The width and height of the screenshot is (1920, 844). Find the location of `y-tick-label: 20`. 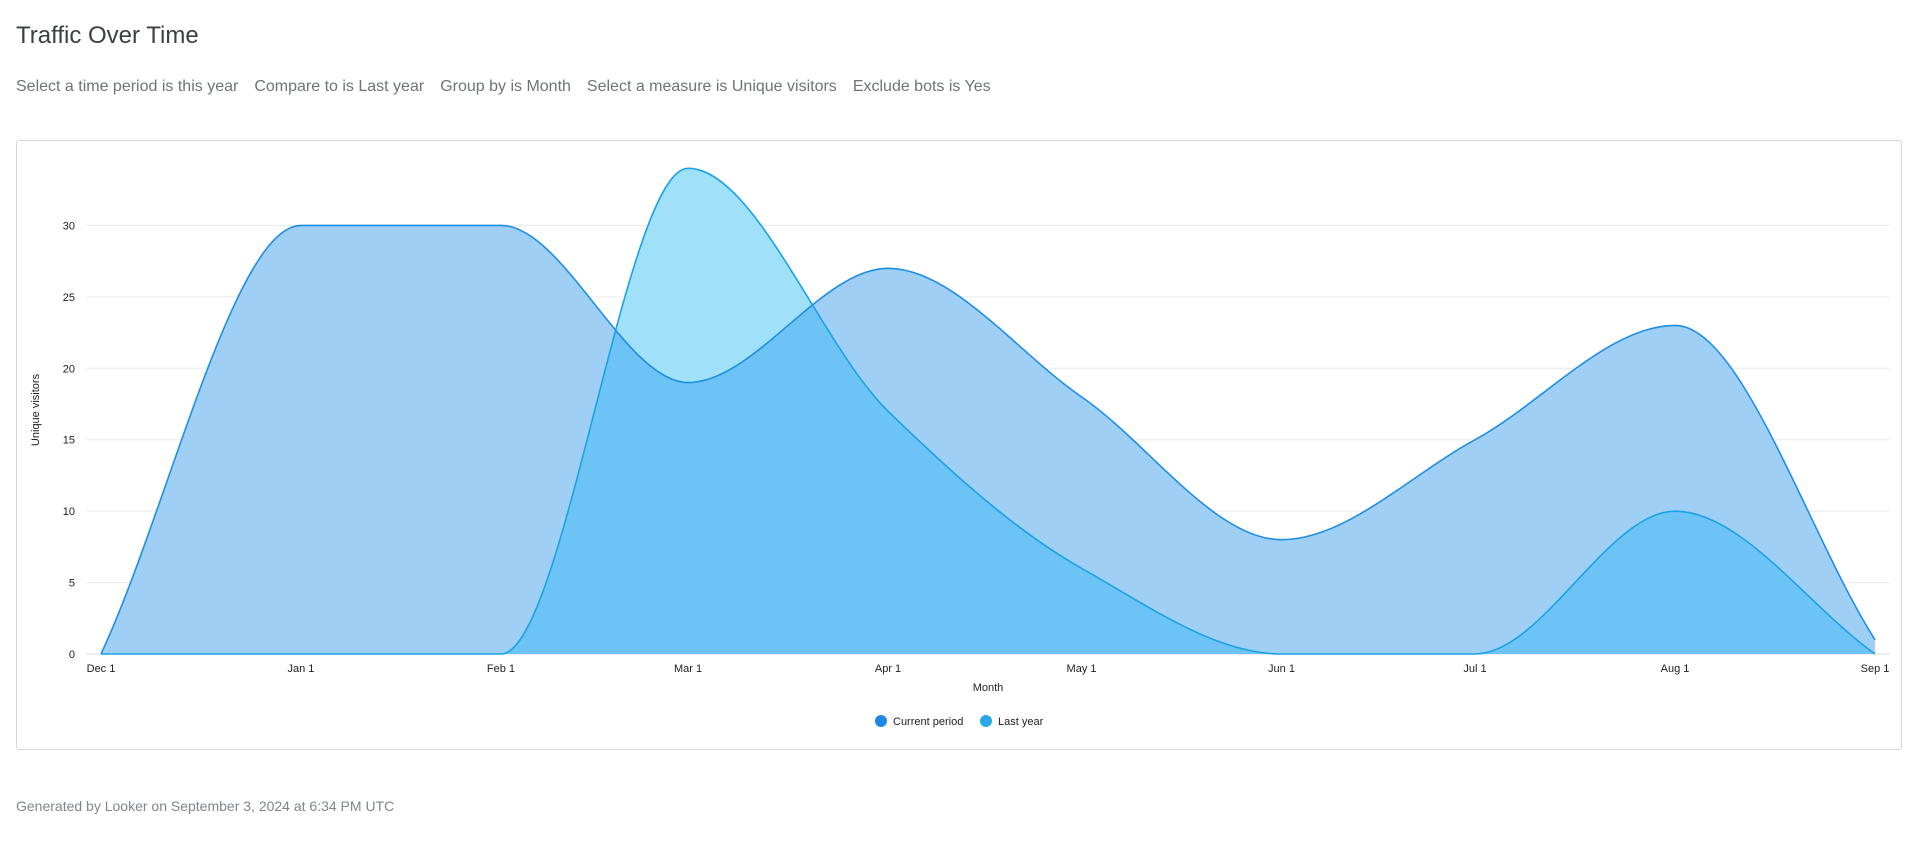

y-tick-label: 20 is located at coordinates (69, 369).